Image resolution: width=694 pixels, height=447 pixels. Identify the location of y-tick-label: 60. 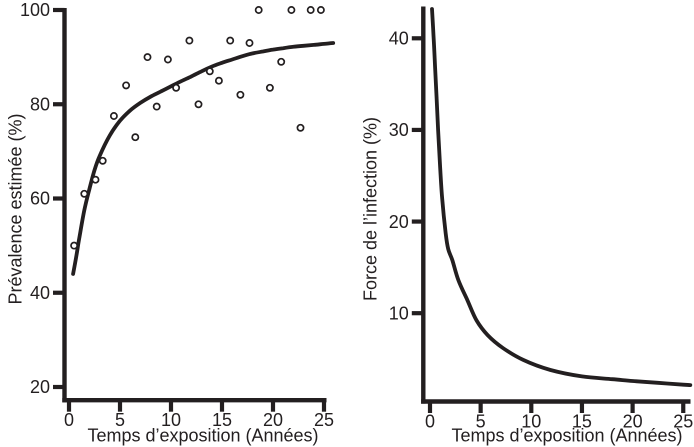
(40, 199).